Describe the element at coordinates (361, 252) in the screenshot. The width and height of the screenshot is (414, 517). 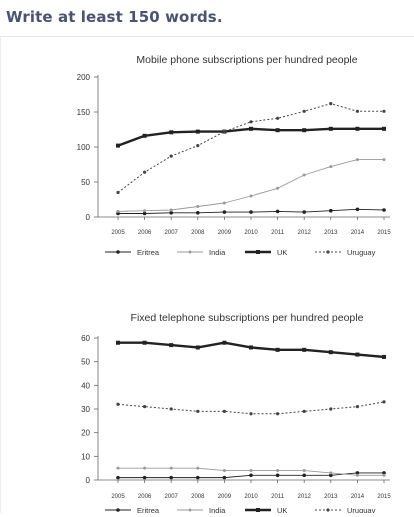
I see `legend-label: Uruguay` at that location.